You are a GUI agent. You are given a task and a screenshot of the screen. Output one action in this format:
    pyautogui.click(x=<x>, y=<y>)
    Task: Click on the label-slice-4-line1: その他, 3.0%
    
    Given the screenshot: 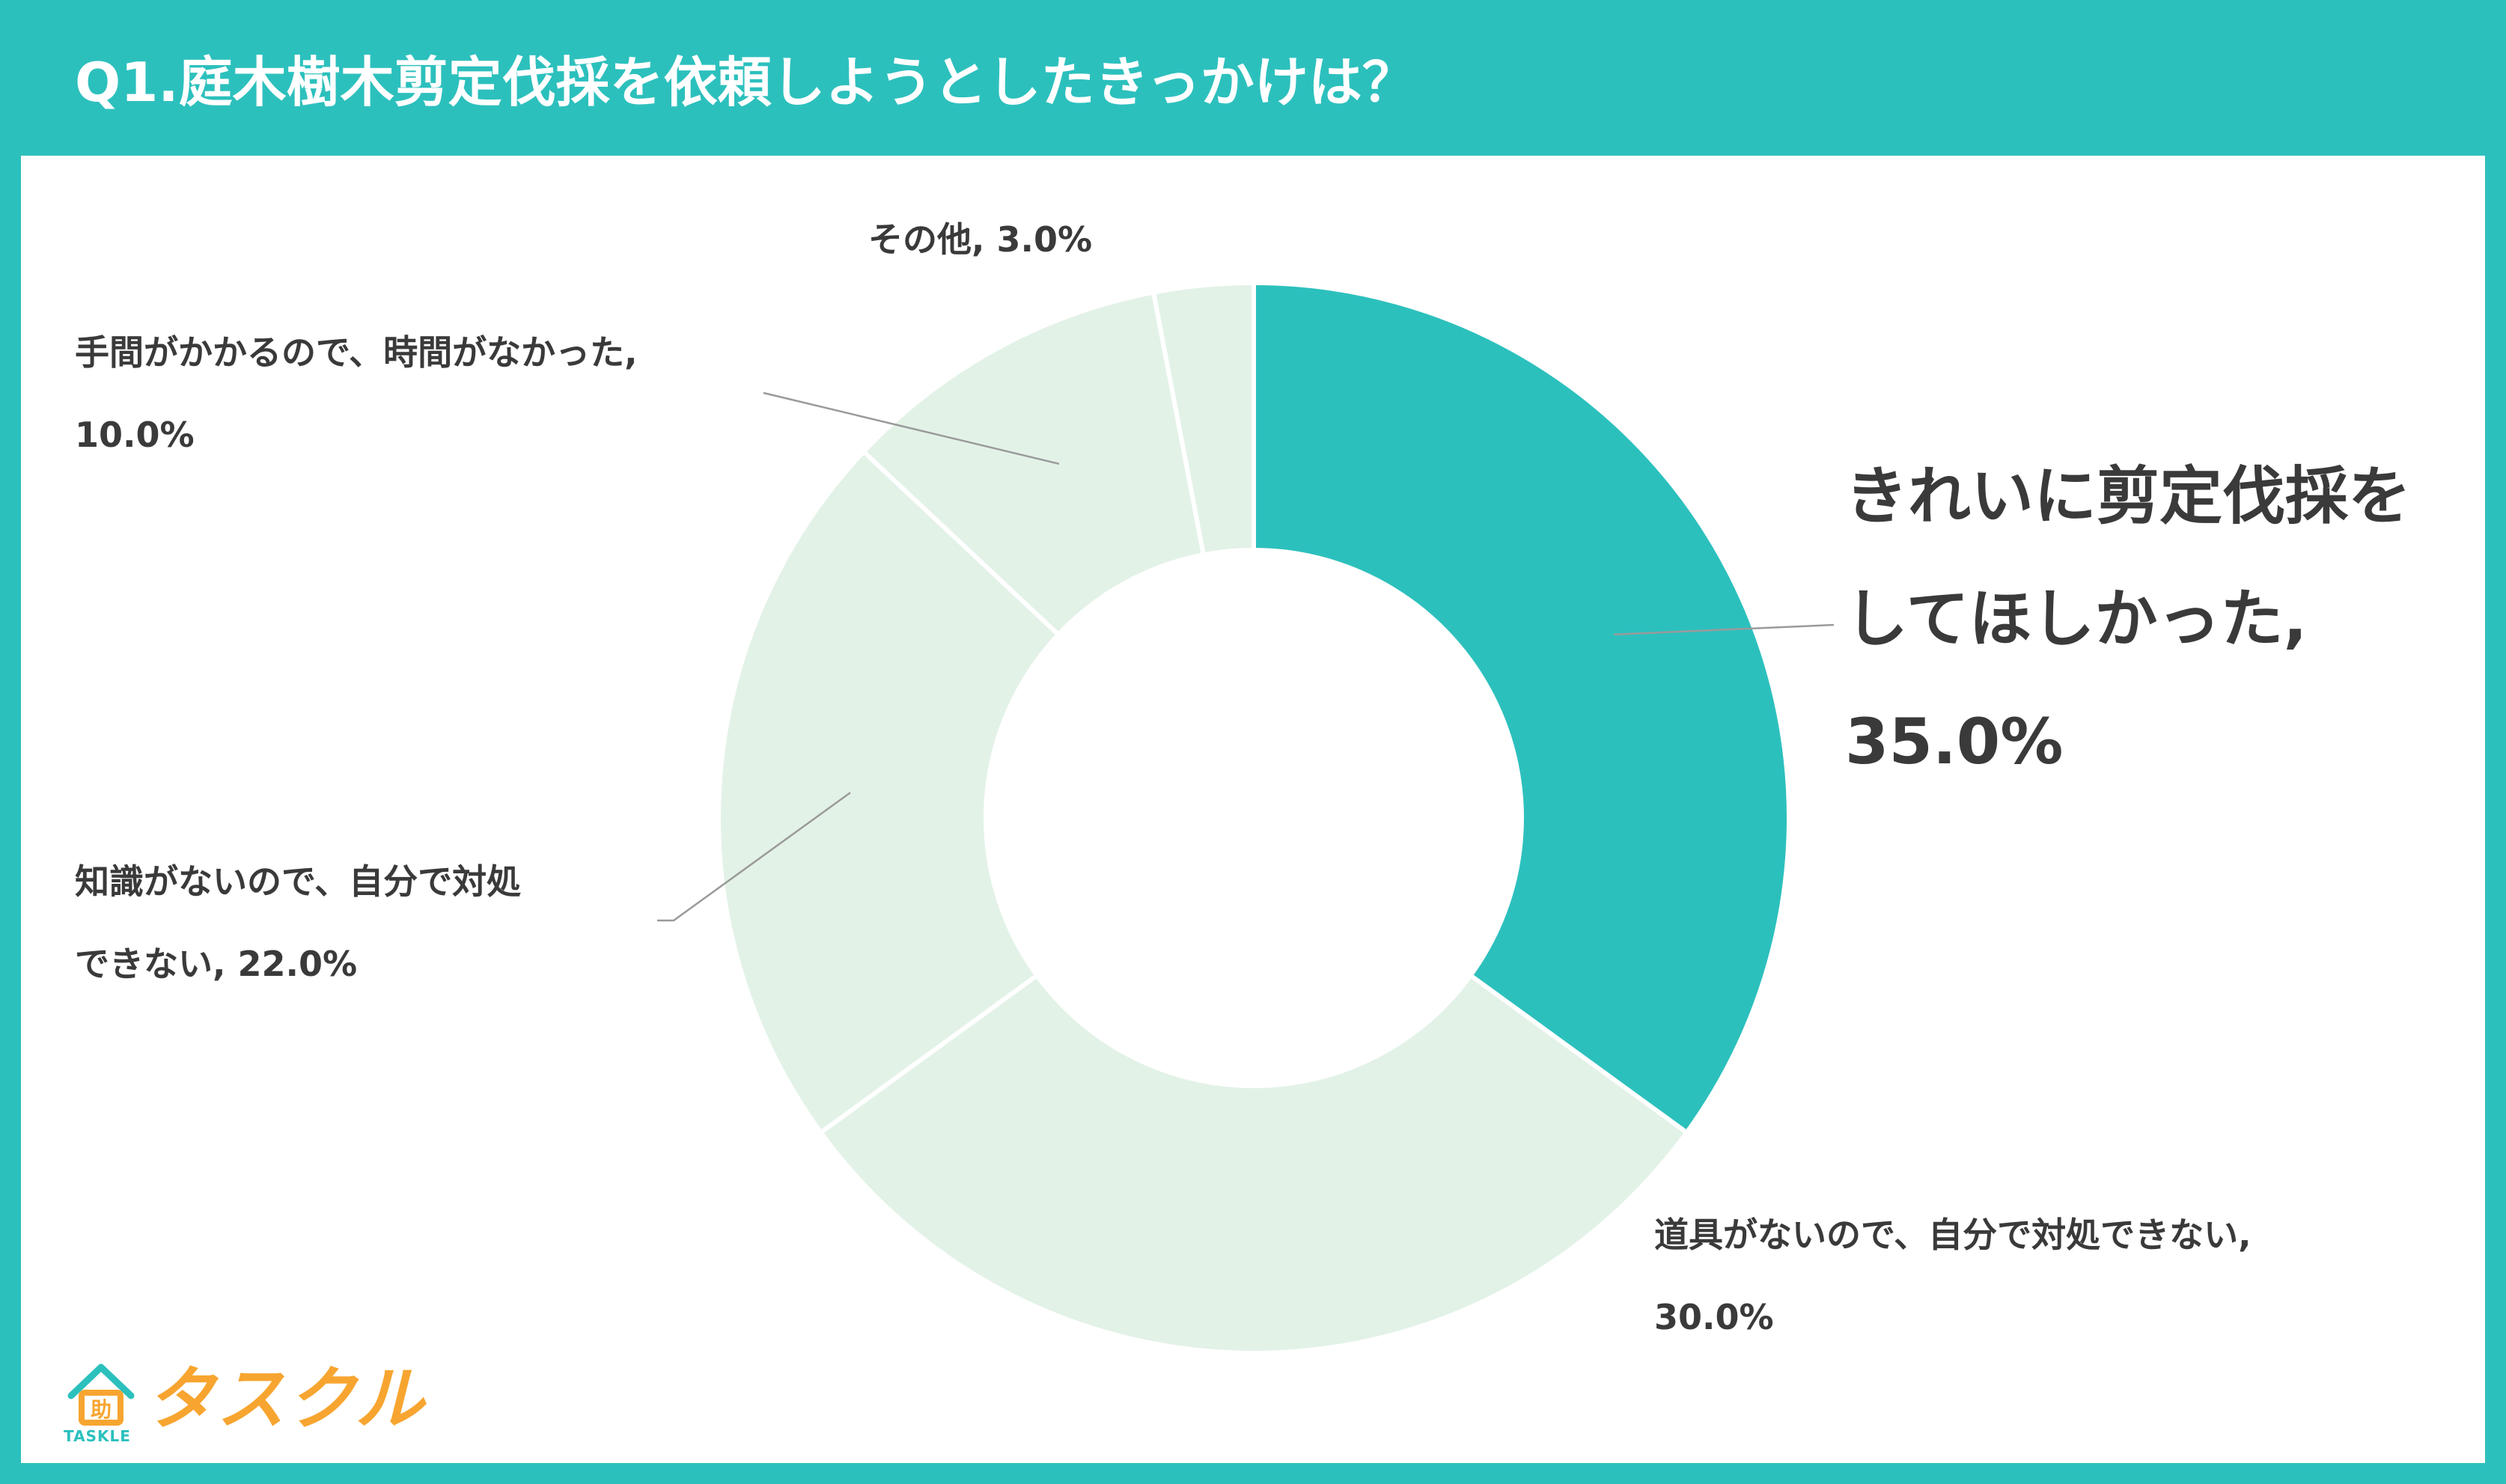 What is the action you would take?
    pyautogui.click(x=981, y=239)
    